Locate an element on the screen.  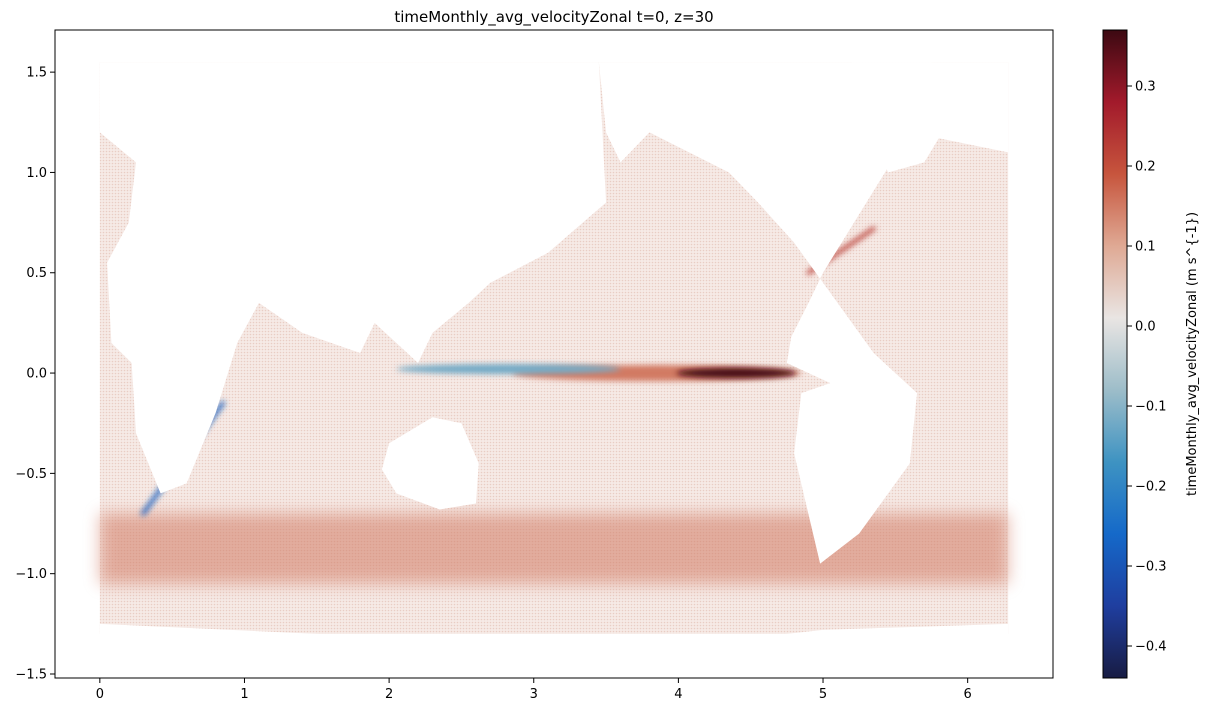
colorbar-frame is located at coordinates (1115, 354).